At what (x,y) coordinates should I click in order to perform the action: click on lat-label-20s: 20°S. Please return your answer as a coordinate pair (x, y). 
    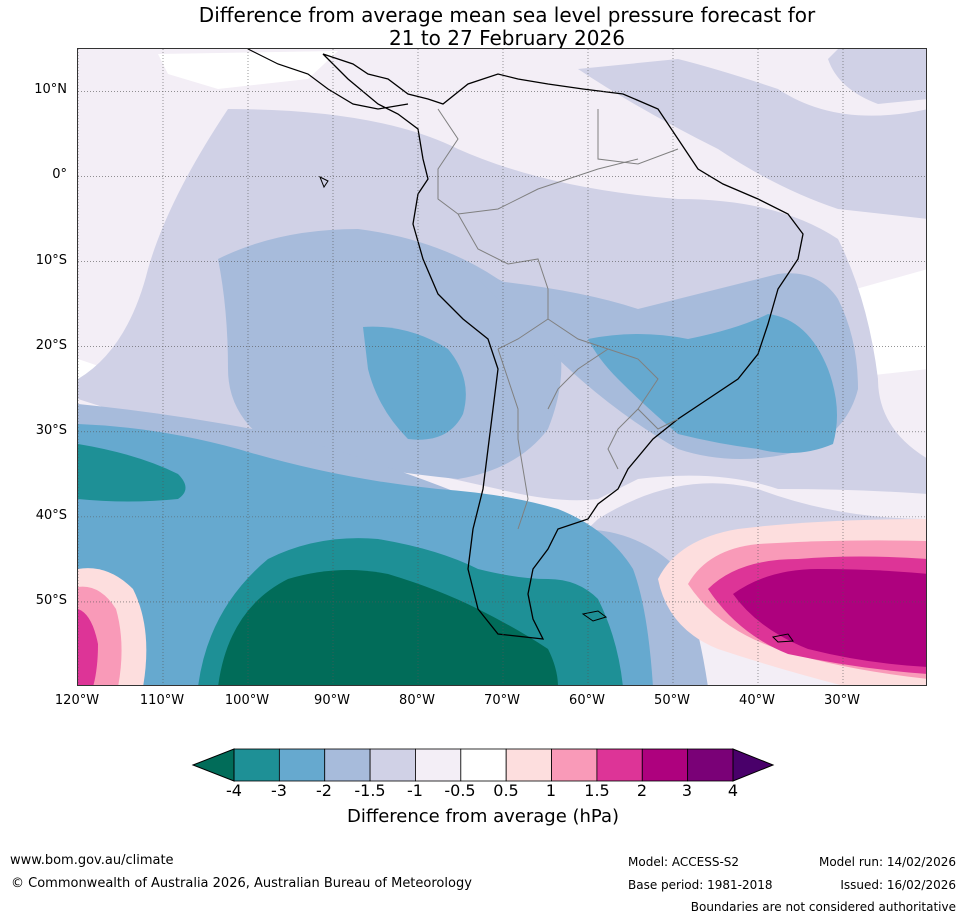
    Looking at the image, I should click on (51, 345).